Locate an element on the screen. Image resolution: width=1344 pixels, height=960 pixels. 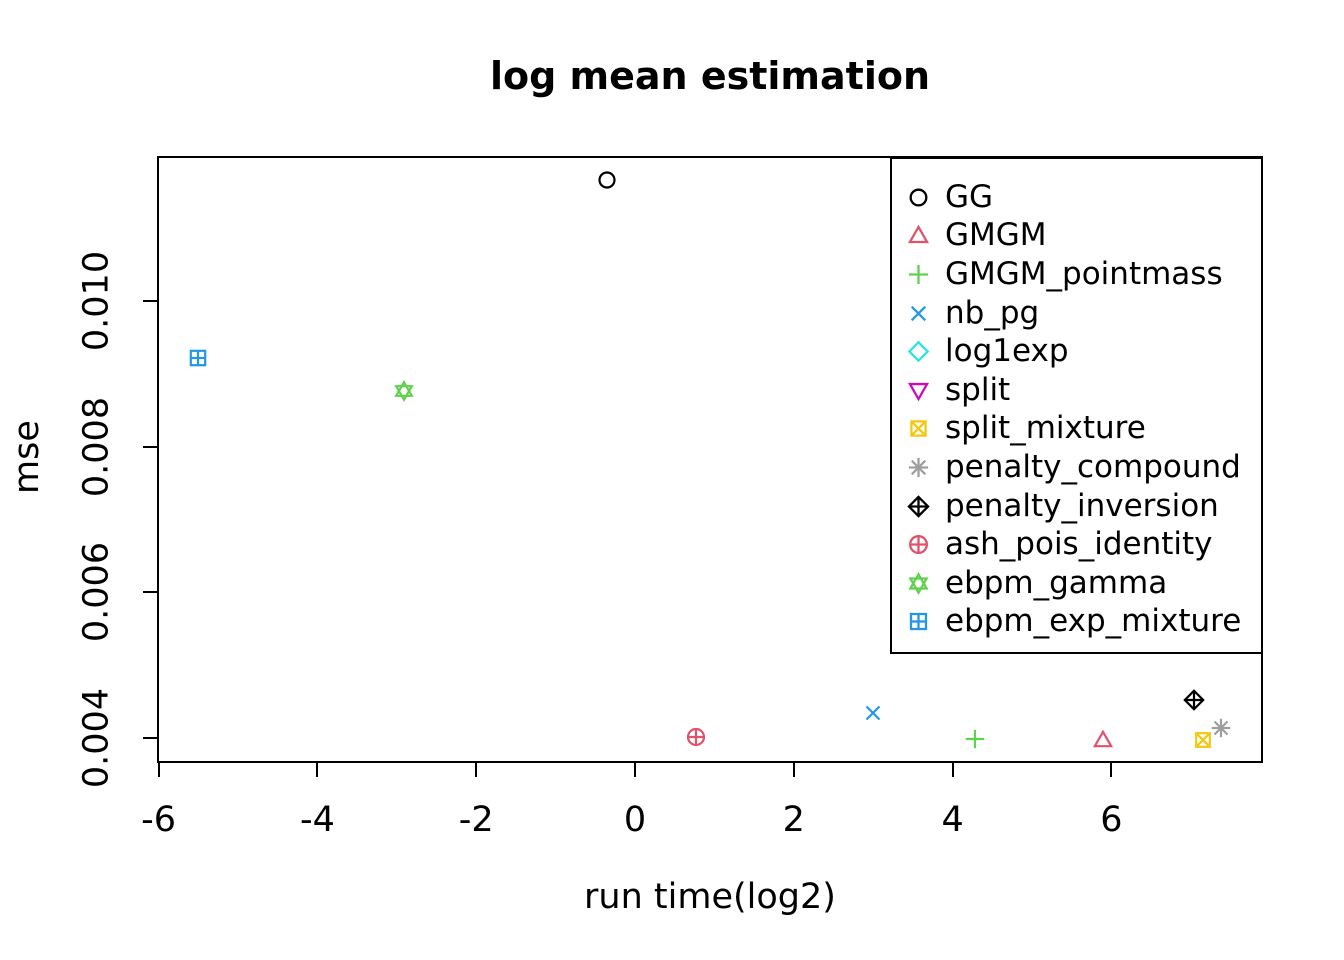
legend-item-ash_pois_identity: ash_pois_identity is located at coordinates (1076, 544).